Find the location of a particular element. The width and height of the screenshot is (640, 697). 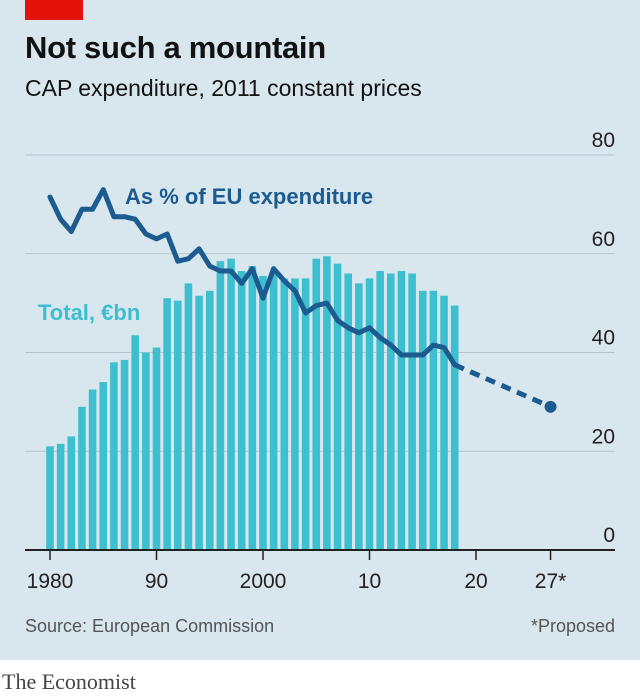

x-tick-label: 2000 is located at coordinates (263, 581).